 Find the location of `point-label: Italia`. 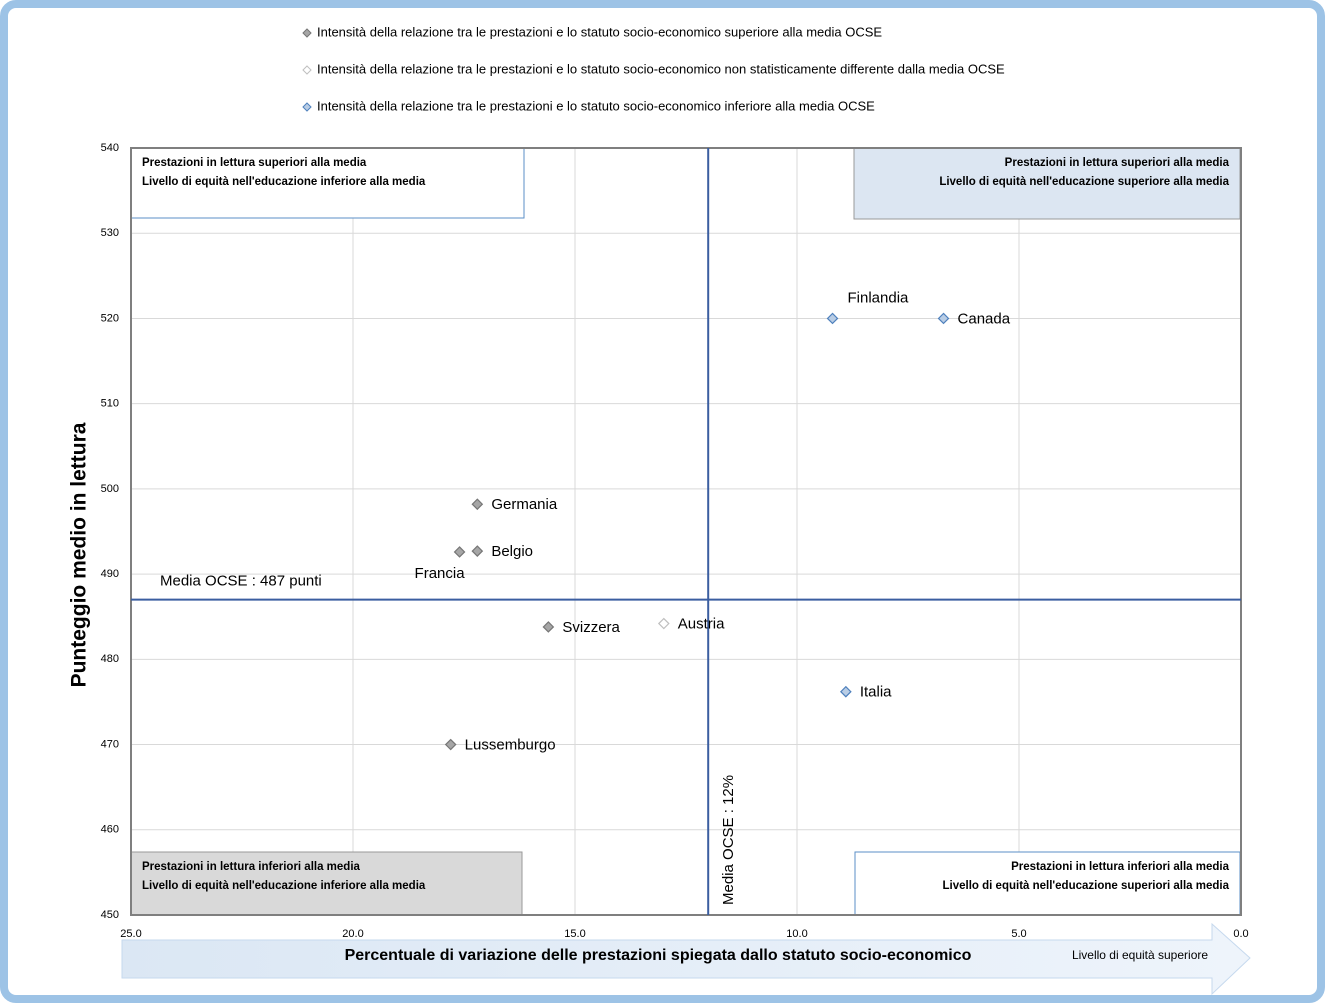

point-label: Italia is located at coordinates (876, 692).